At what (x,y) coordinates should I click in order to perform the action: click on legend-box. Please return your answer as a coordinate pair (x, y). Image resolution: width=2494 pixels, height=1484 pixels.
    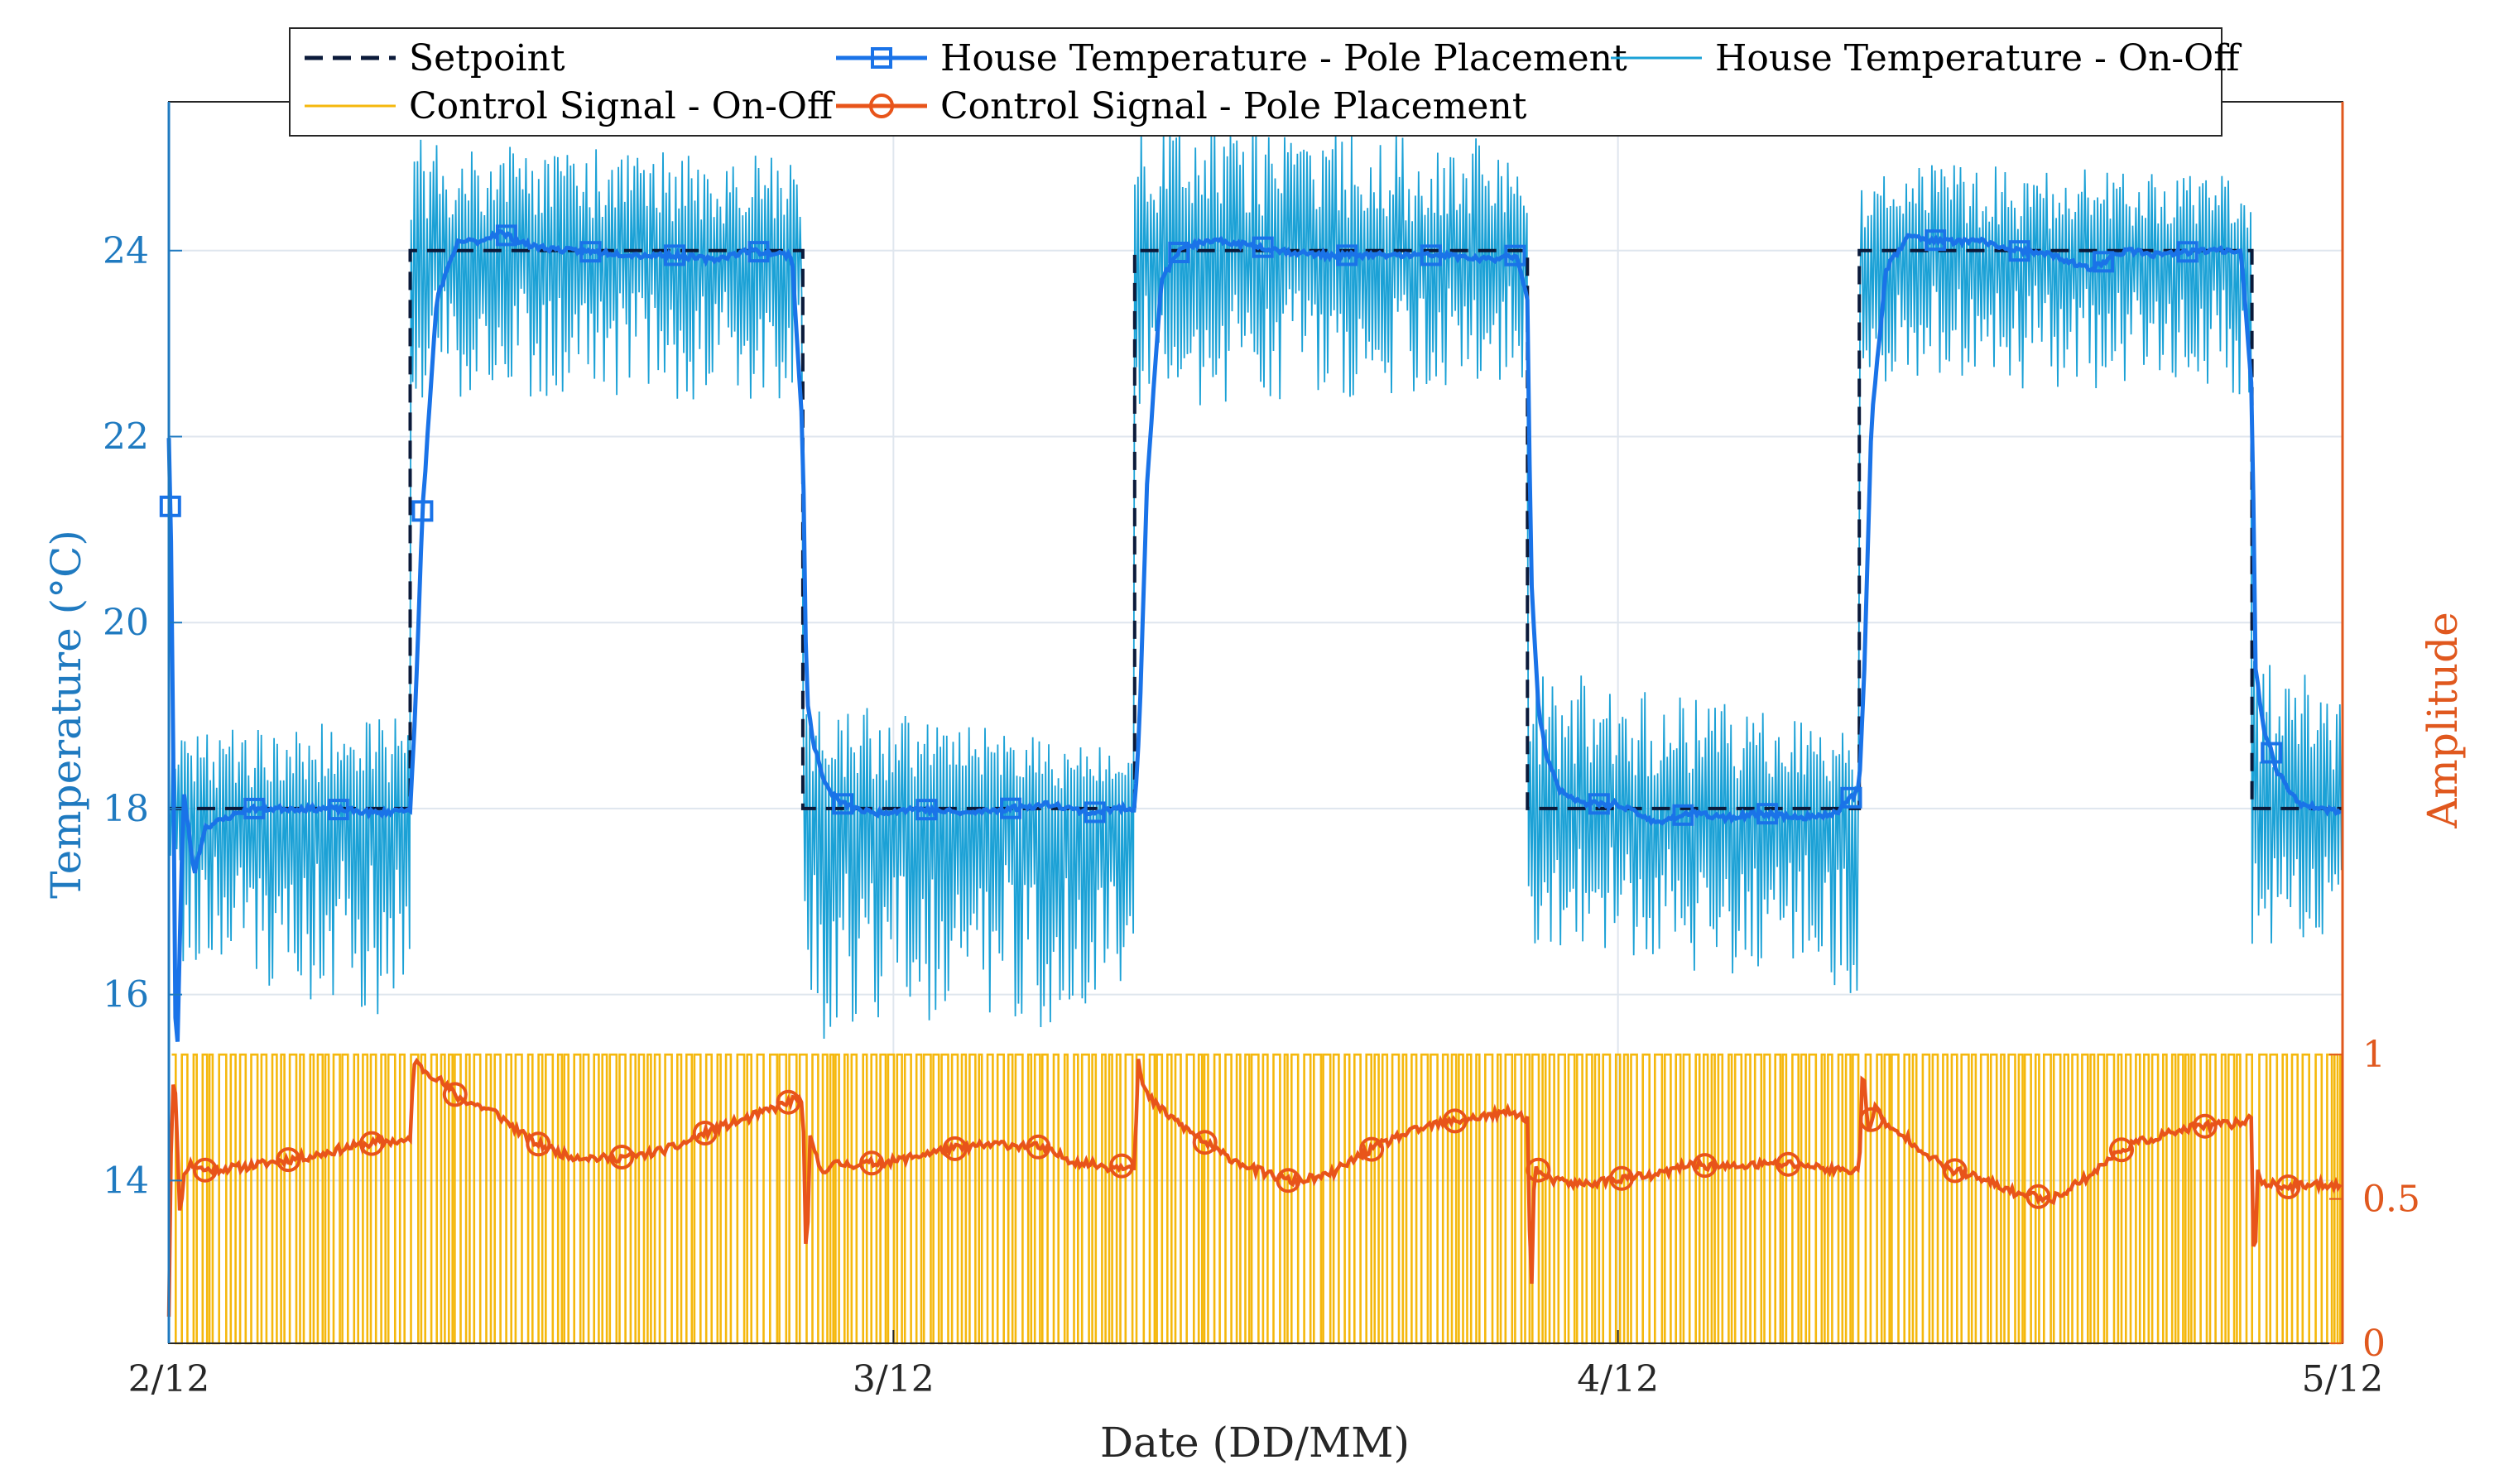
    Looking at the image, I should click on (1255, 82).